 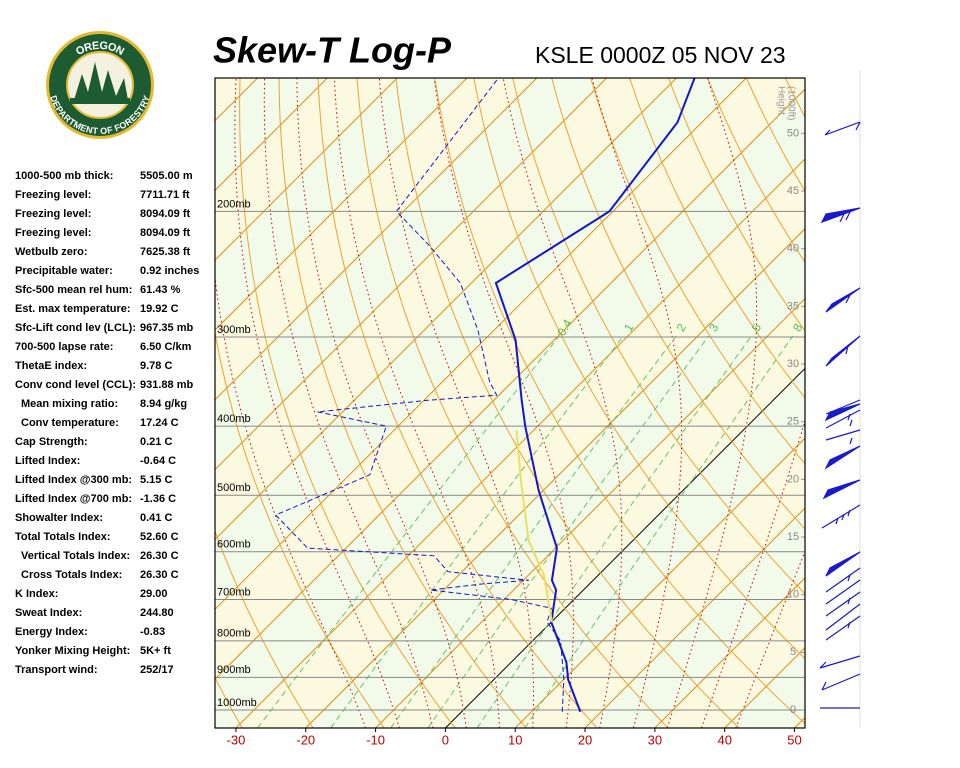 I want to click on x-tick-label: -30, so click(x=236, y=739).